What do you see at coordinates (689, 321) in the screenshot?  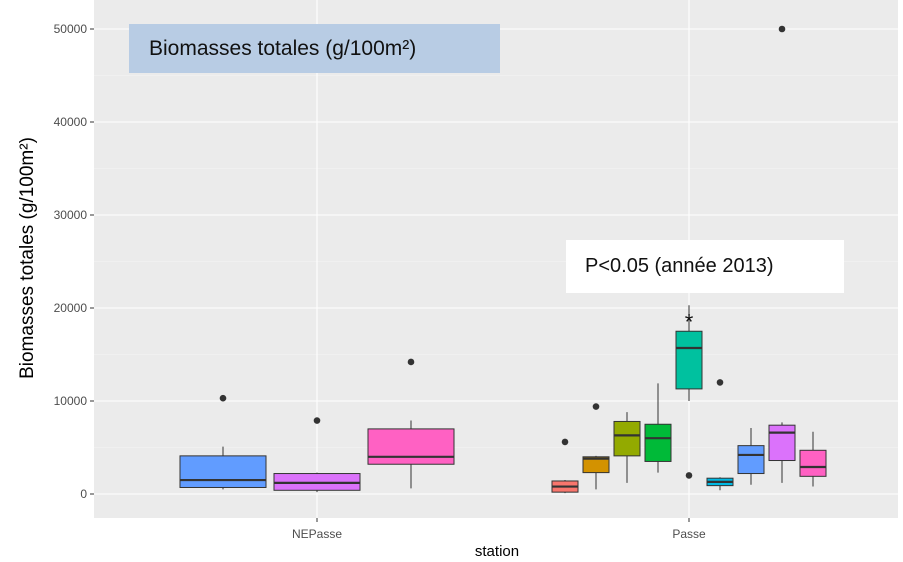 I see `significance-star: *` at bounding box center [689, 321].